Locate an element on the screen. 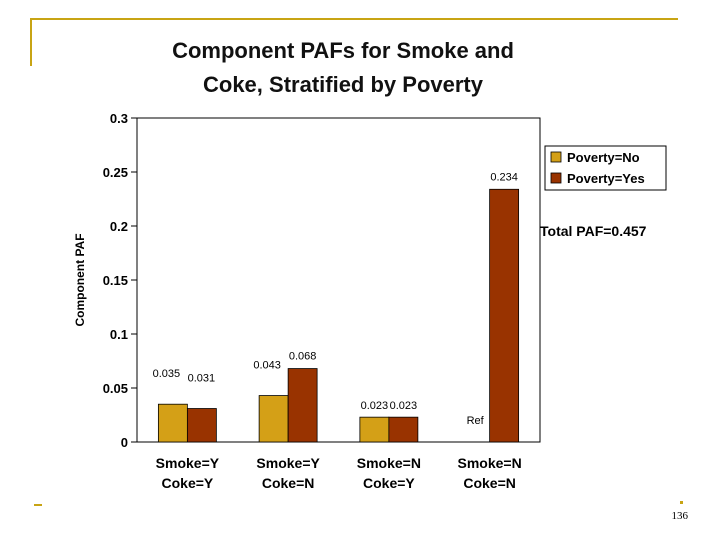 The height and width of the screenshot is (540, 720). y-tick-label: 0.15 is located at coordinates (115, 280).